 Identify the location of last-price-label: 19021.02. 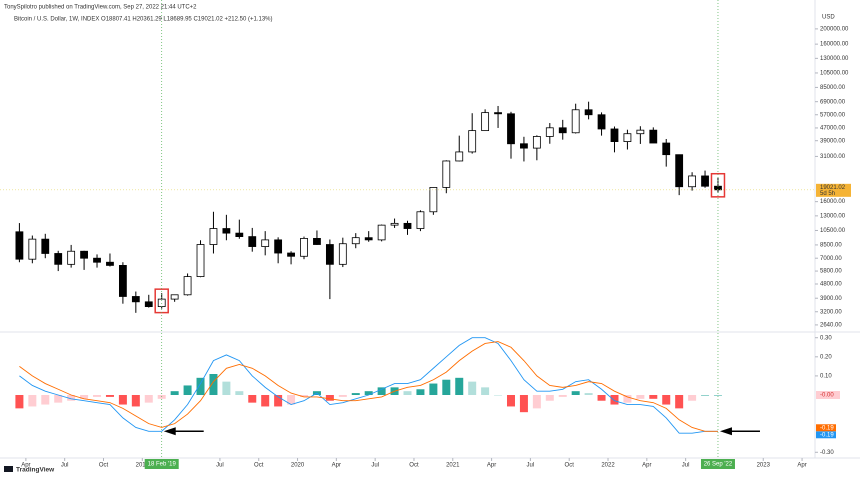
(833, 188).